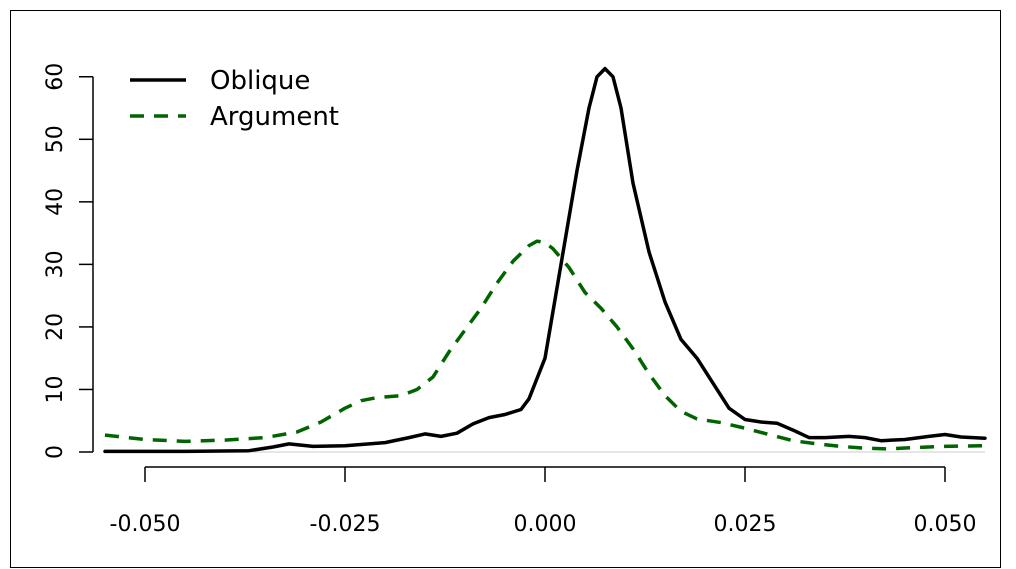  I want to click on y-tick-label: 10, so click(55, 389).